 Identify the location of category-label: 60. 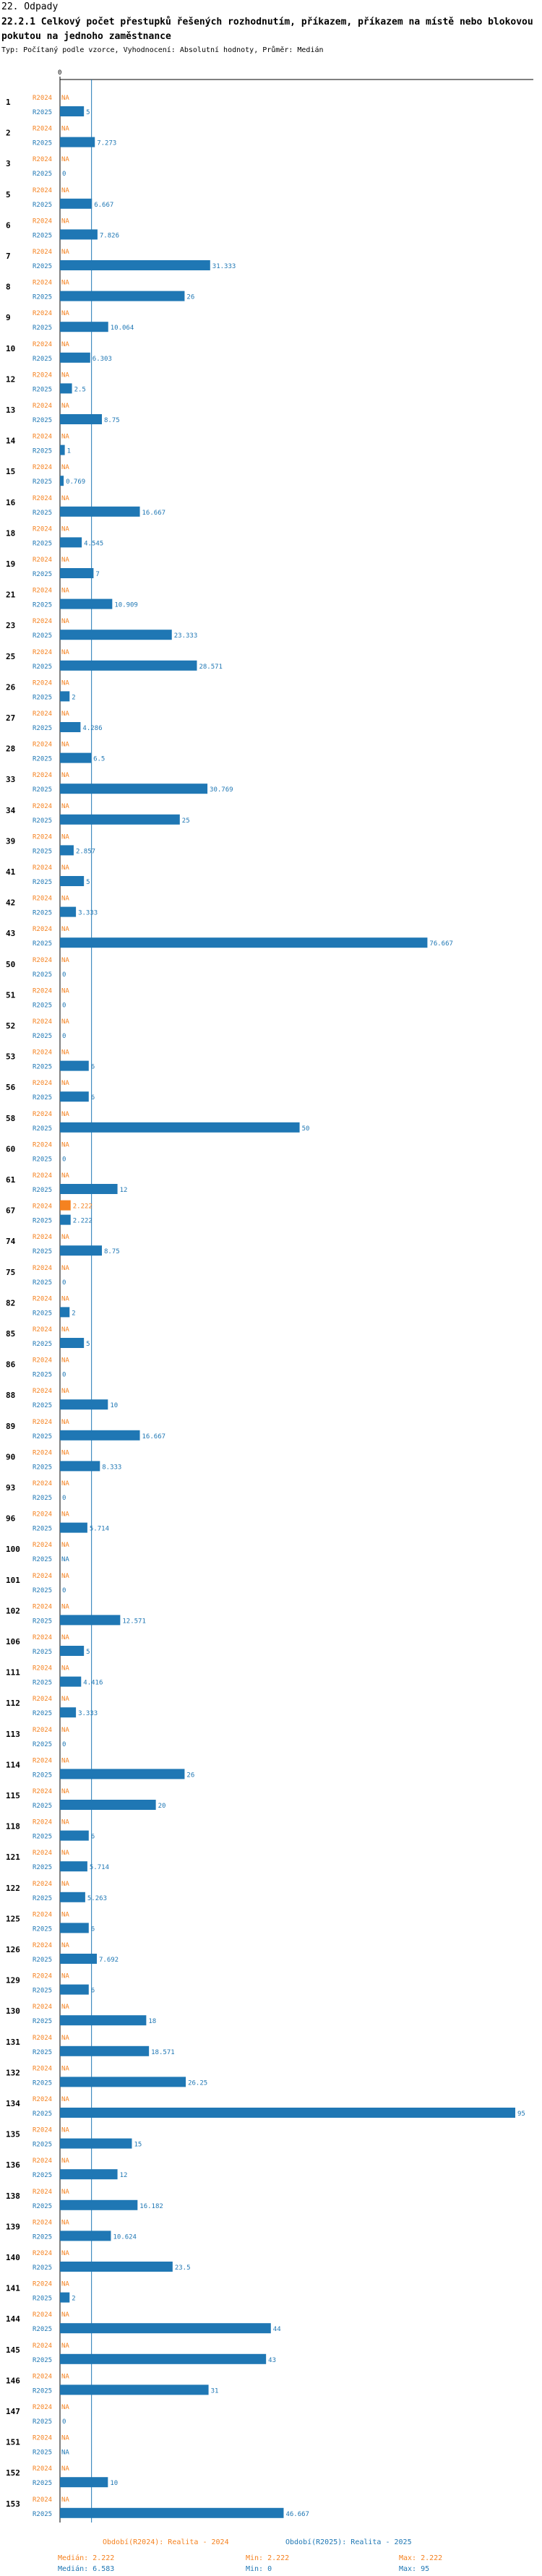
(10, 1149).